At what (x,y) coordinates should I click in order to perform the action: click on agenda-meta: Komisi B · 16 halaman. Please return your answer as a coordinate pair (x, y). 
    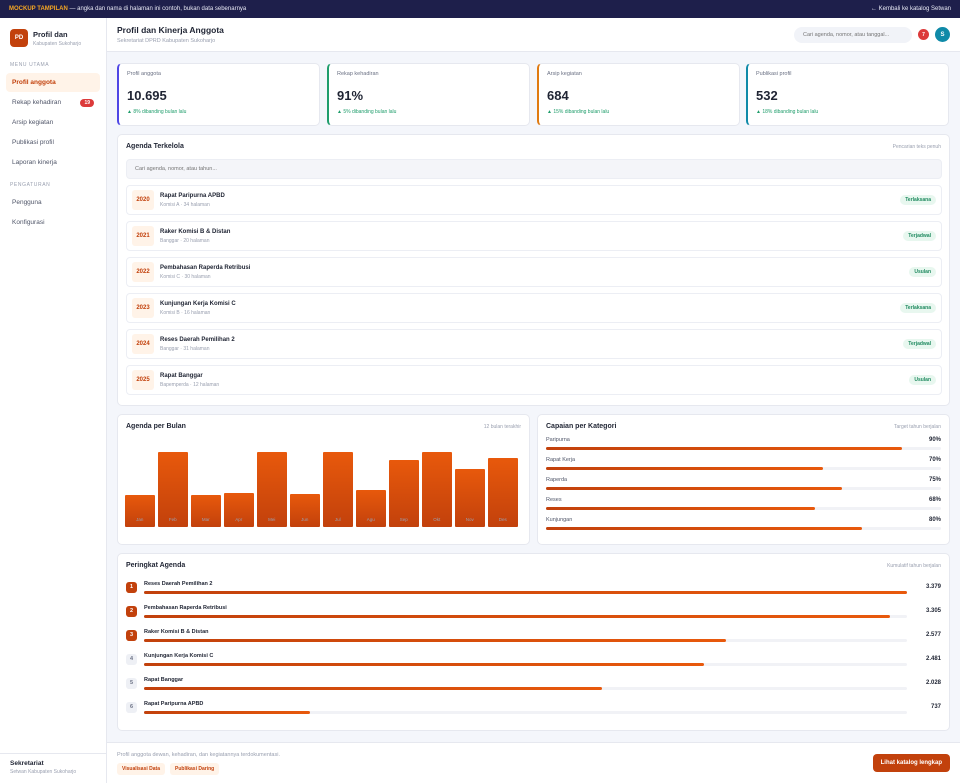
    Looking at the image, I should click on (185, 312).